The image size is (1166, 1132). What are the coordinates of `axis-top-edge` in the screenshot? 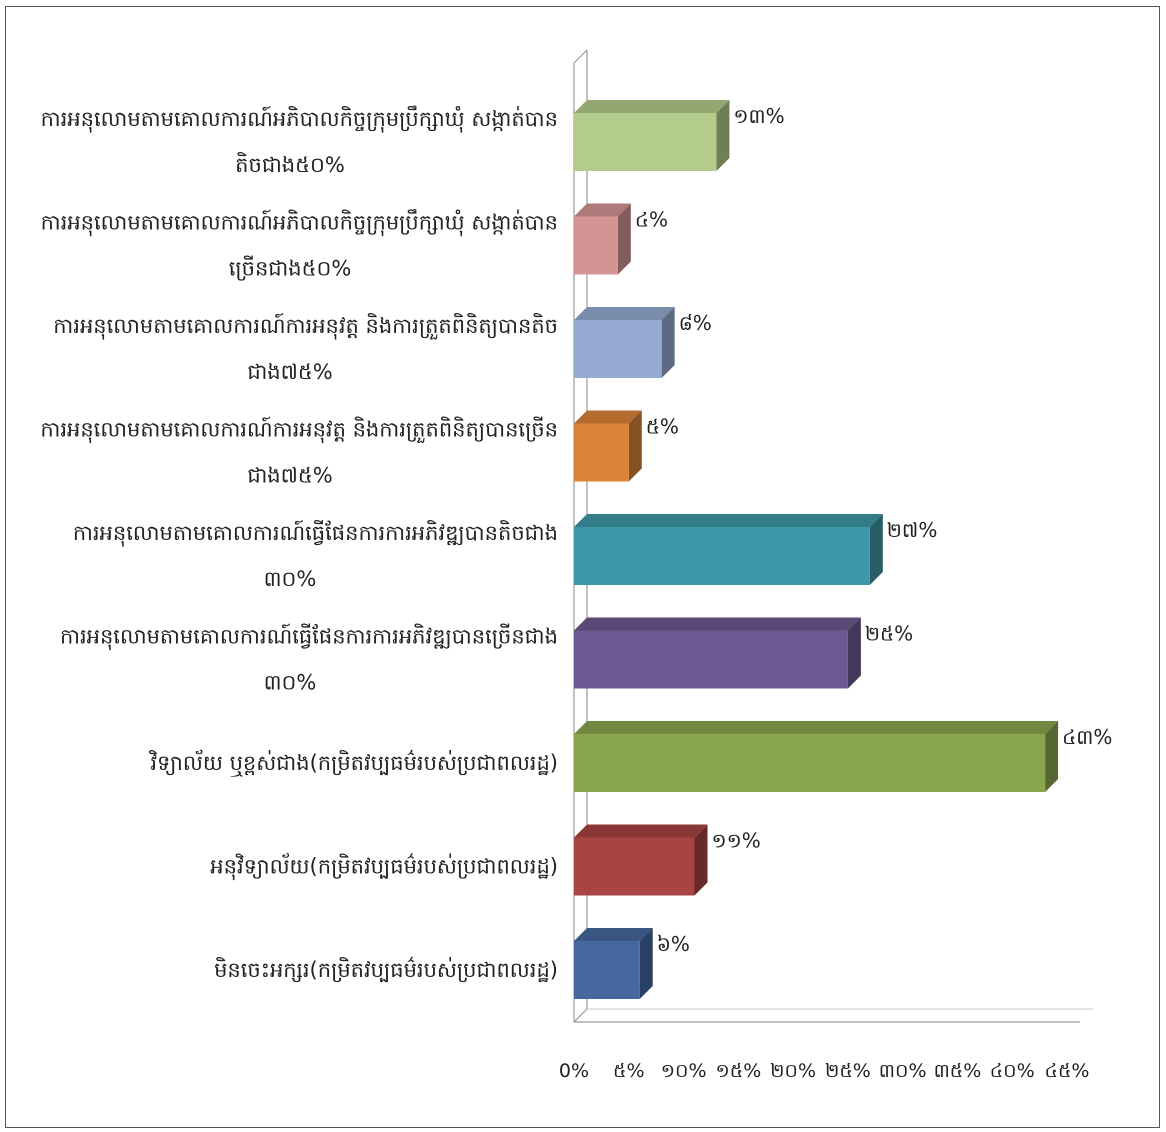 It's located at (580, 56).